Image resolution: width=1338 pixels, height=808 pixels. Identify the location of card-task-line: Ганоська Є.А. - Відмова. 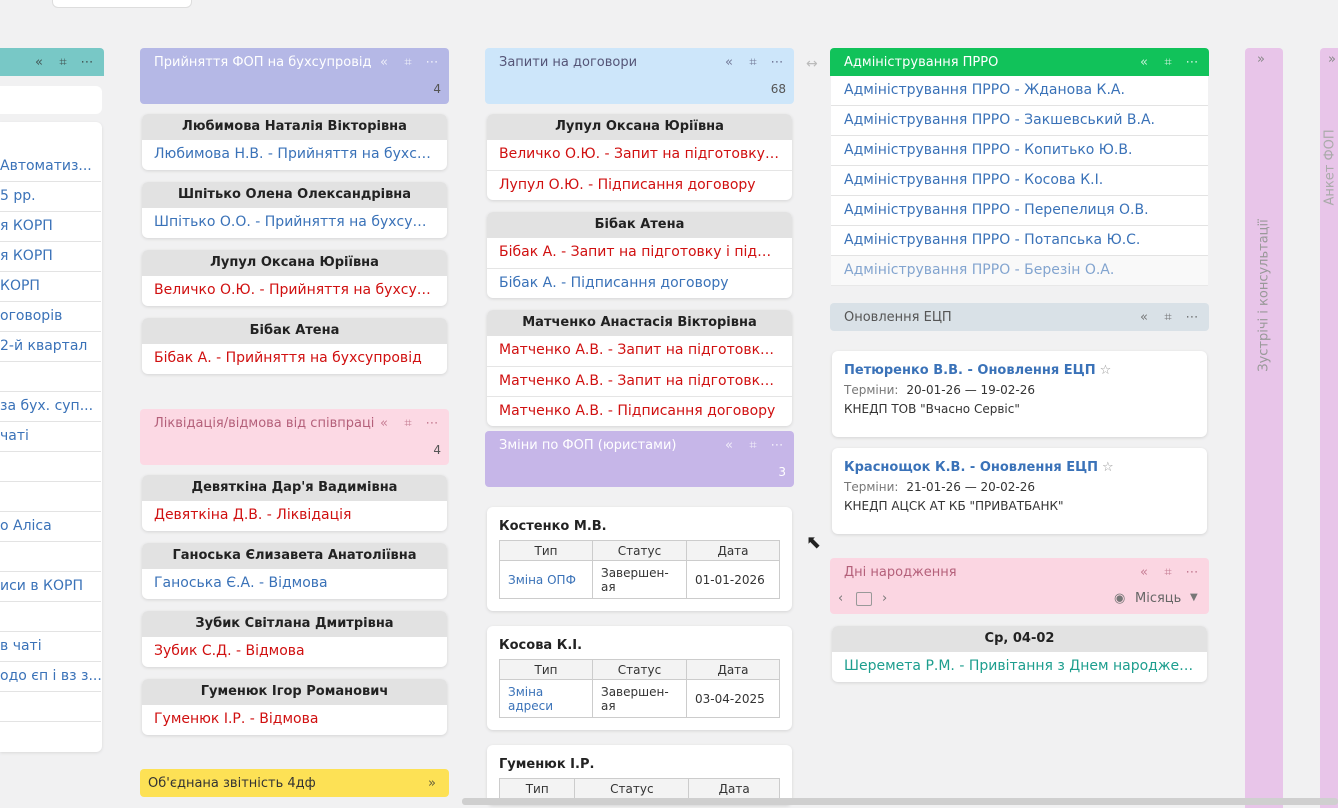
(241, 583).